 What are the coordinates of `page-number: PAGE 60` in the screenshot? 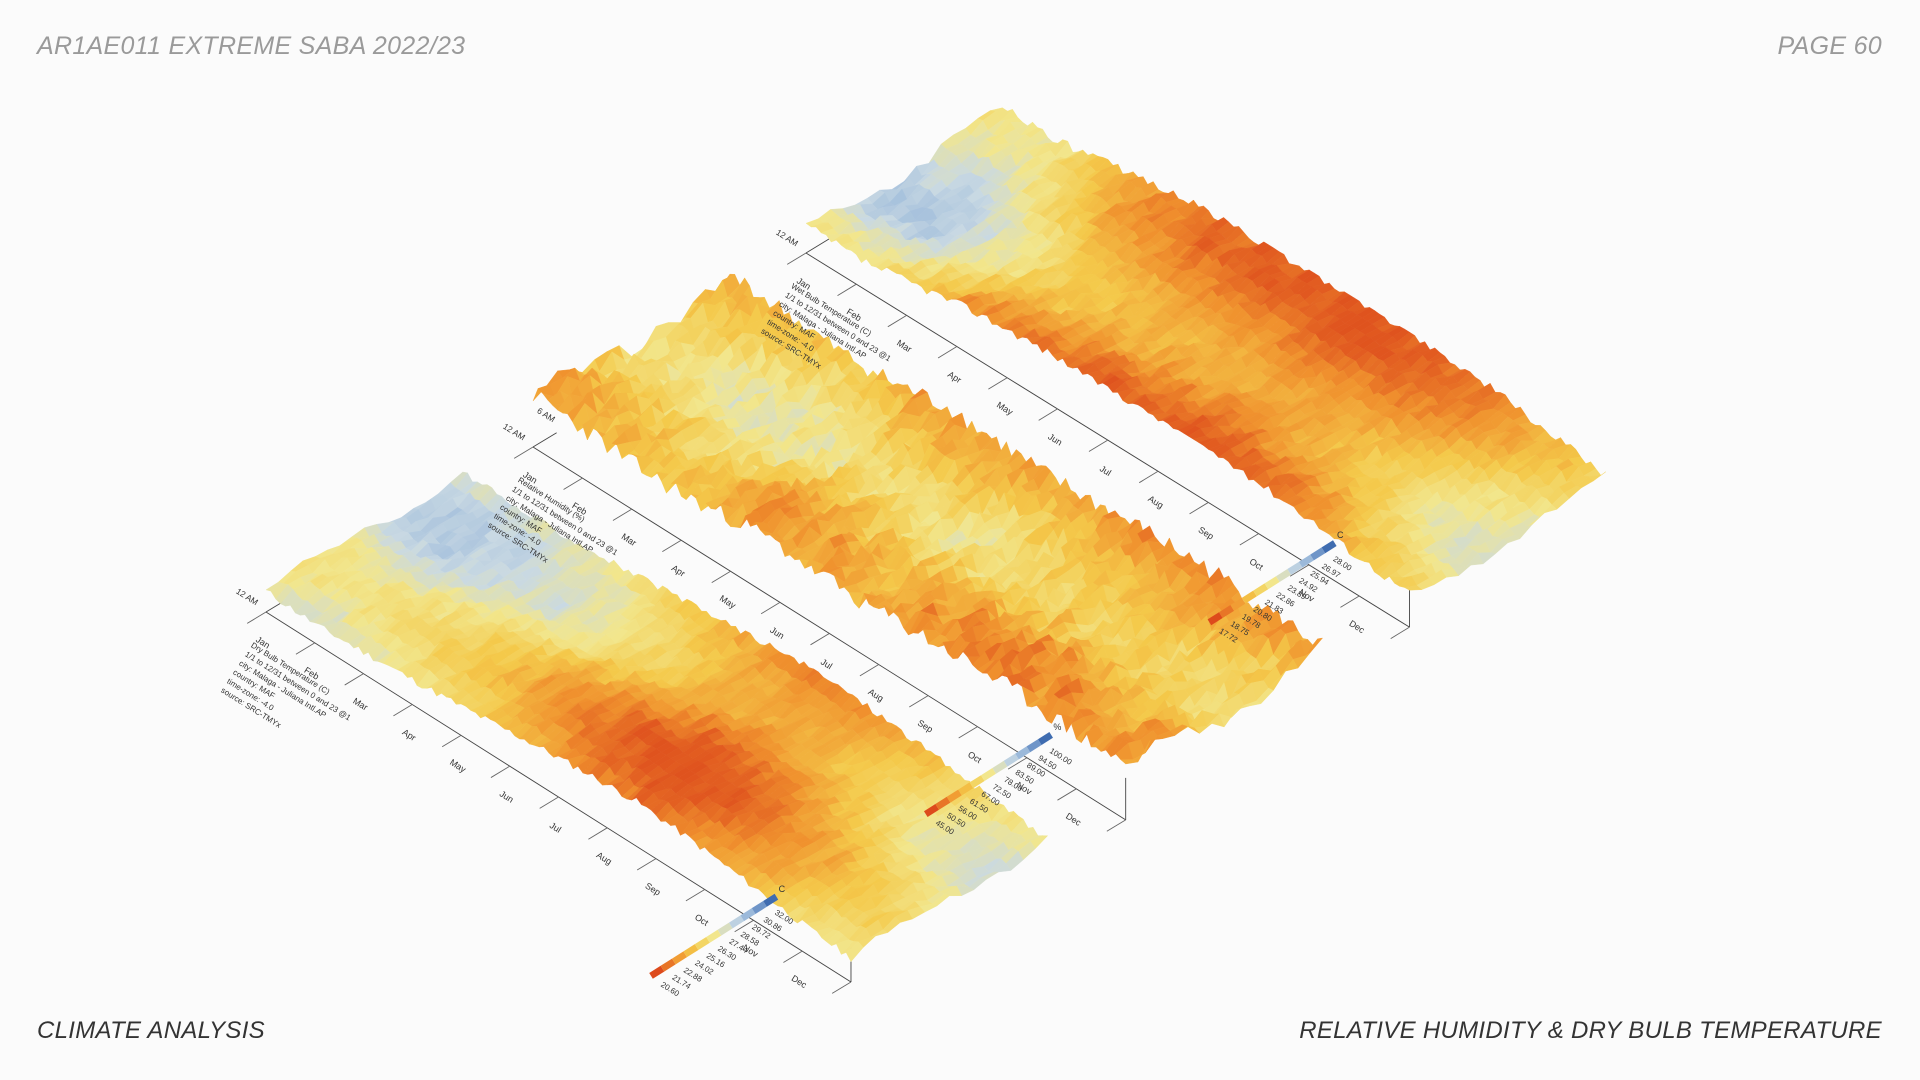 It's located at (1829, 46).